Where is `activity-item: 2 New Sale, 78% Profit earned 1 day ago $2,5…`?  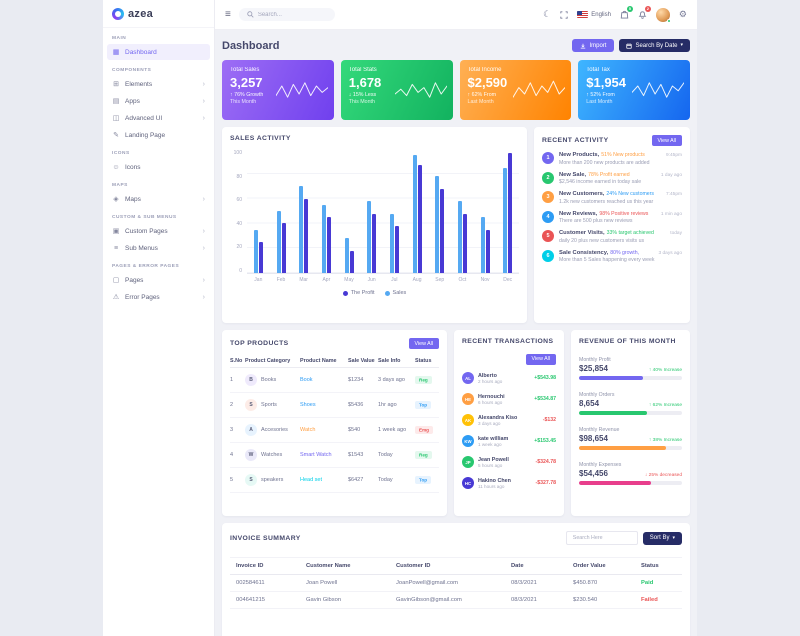
activity-item: 2 New Sale, 78% Profit earned 1 day ago $2,5… is located at coordinates (612, 178).